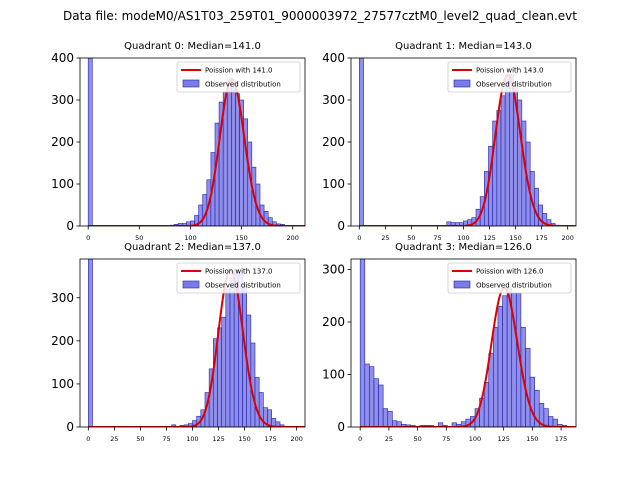 This screenshot has height=480, width=640. What do you see at coordinates (510, 71) in the screenshot?
I see `legend-poisson-label: Poission with 143.0` at bounding box center [510, 71].